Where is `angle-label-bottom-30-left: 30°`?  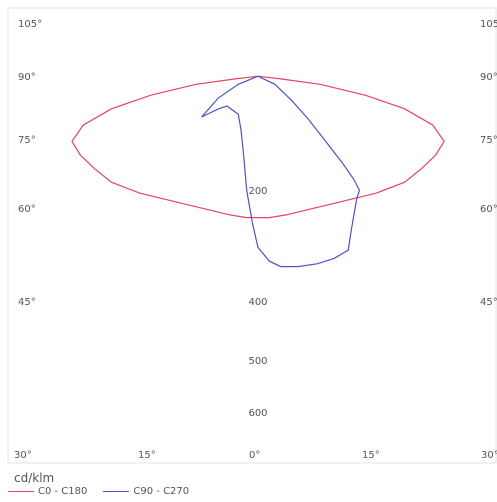
angle-label-bottom-30-left: 30° is located at coordinates (23, 455).